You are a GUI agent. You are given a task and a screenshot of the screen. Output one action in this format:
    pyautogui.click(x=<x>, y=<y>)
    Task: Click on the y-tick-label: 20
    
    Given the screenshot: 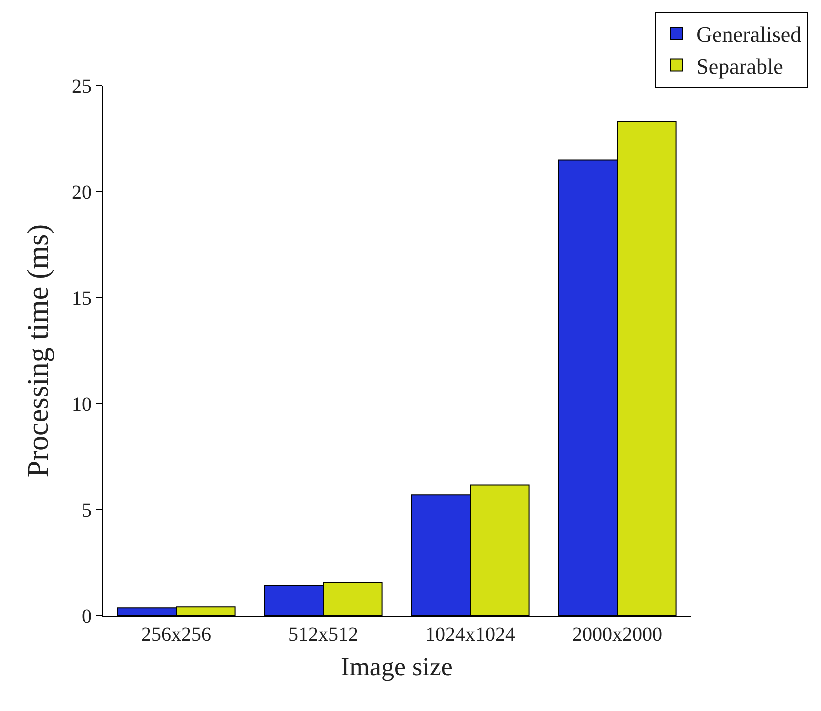 What is the action you would take?
    pyautogui.click(x=82, y=193)
    